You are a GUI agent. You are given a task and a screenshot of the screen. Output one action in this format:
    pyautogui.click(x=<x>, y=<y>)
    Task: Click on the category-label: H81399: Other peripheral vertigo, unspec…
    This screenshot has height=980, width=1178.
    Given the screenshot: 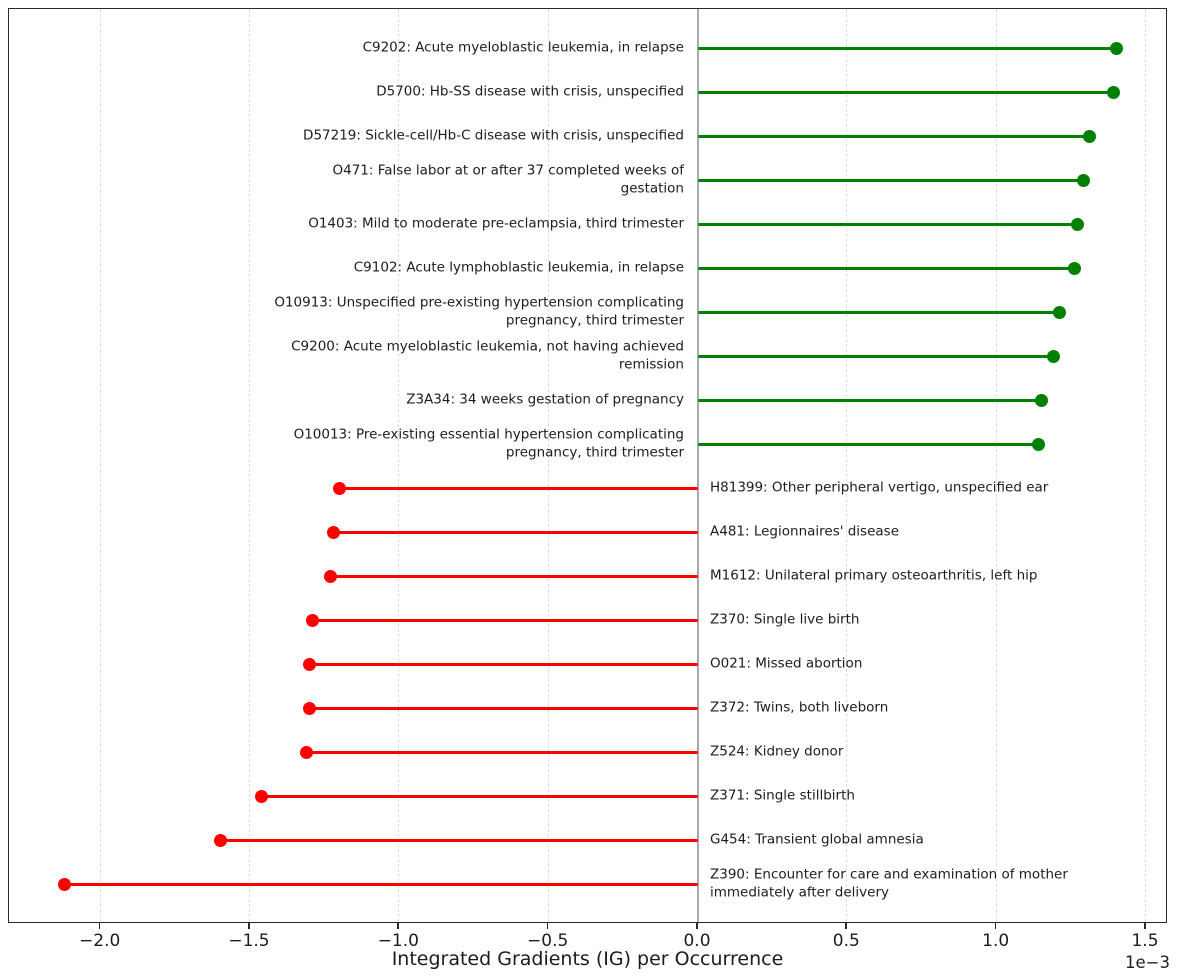 What is the action you would take?
    pyautogui.click(x=879, y=487)
    